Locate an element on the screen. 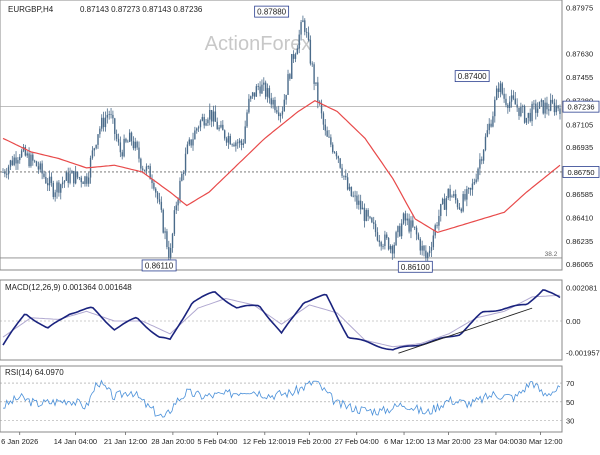  rsi-panel: RSI(14) 64.0970 70 50 30 is located at coordinates (287, 399).